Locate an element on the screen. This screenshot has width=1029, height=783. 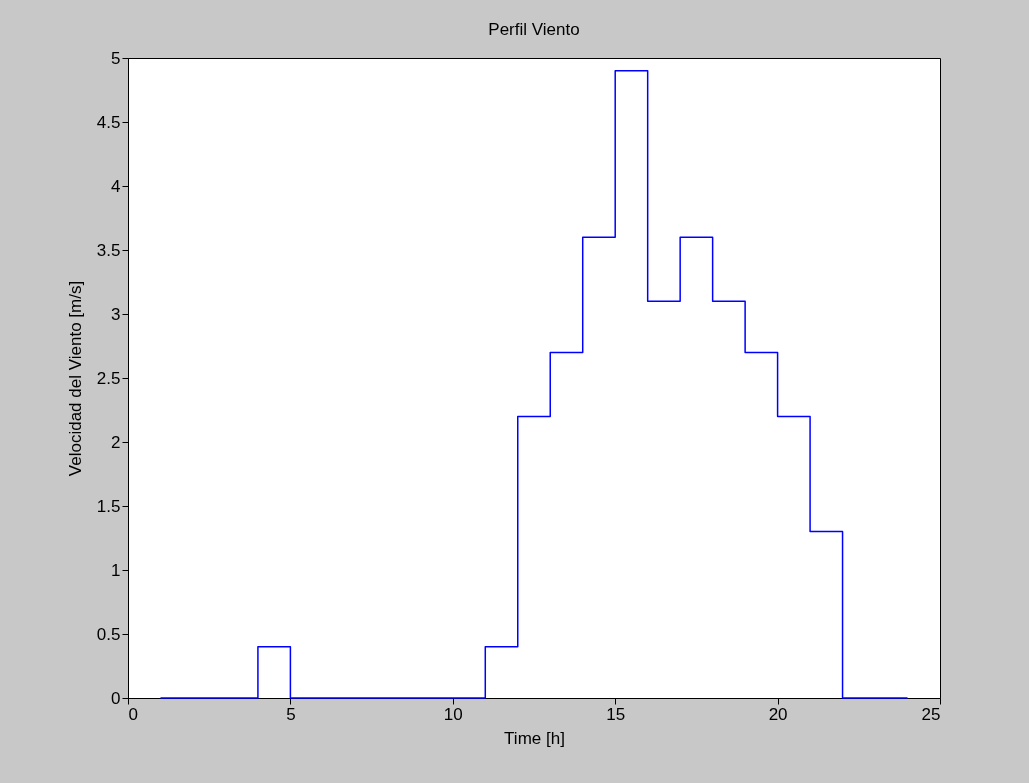
y-tick-label: 0 is located at coordinates (116, 698).